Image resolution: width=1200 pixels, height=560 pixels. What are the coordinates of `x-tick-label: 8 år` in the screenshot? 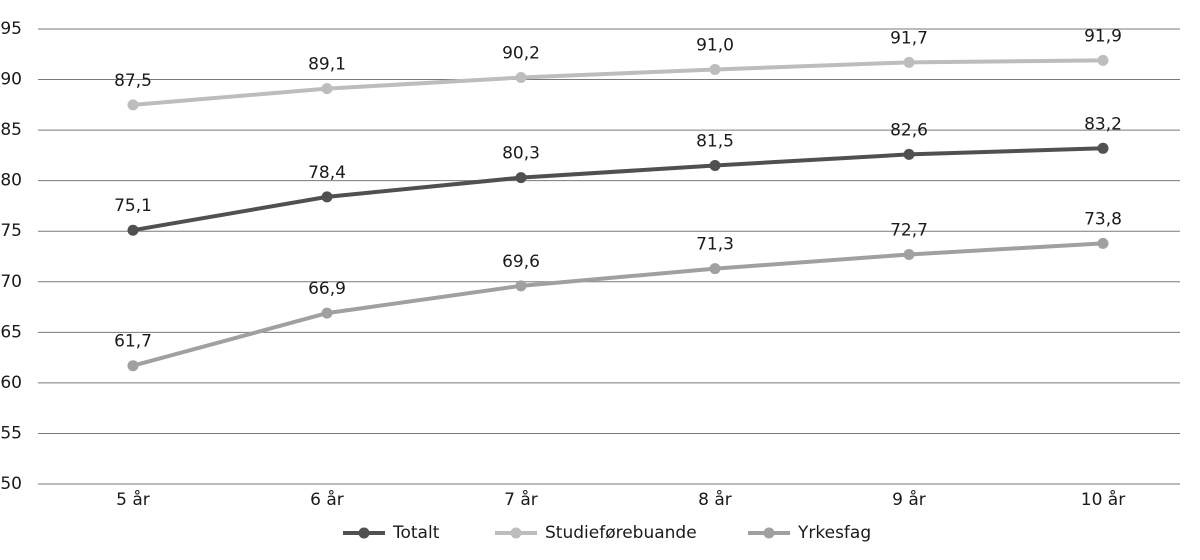 It's located at (715, 499).